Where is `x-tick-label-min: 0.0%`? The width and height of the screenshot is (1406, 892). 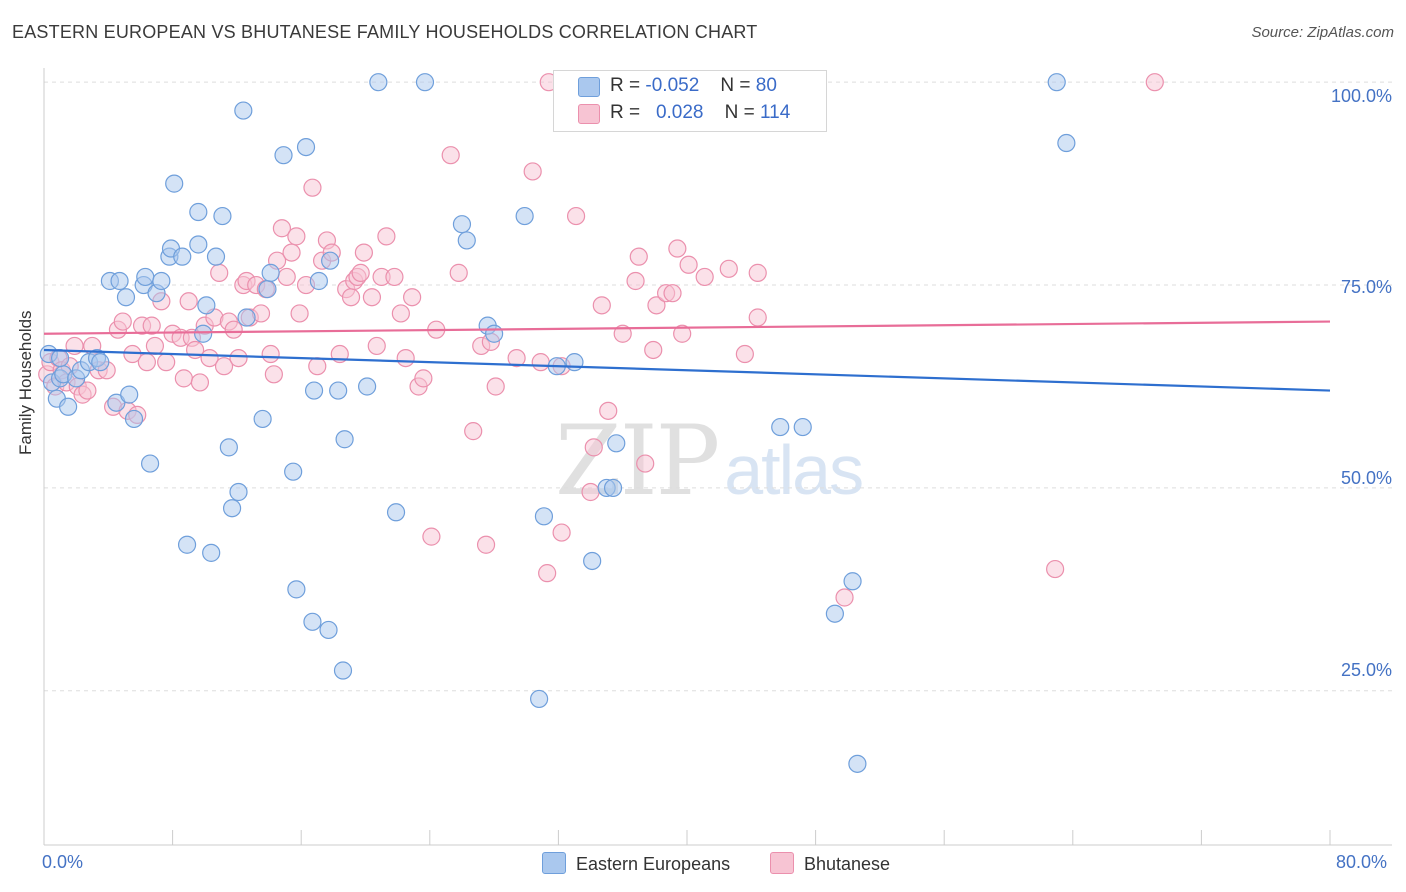
x-tick-label-min: 0.0% is located at coordinates (63, 862).